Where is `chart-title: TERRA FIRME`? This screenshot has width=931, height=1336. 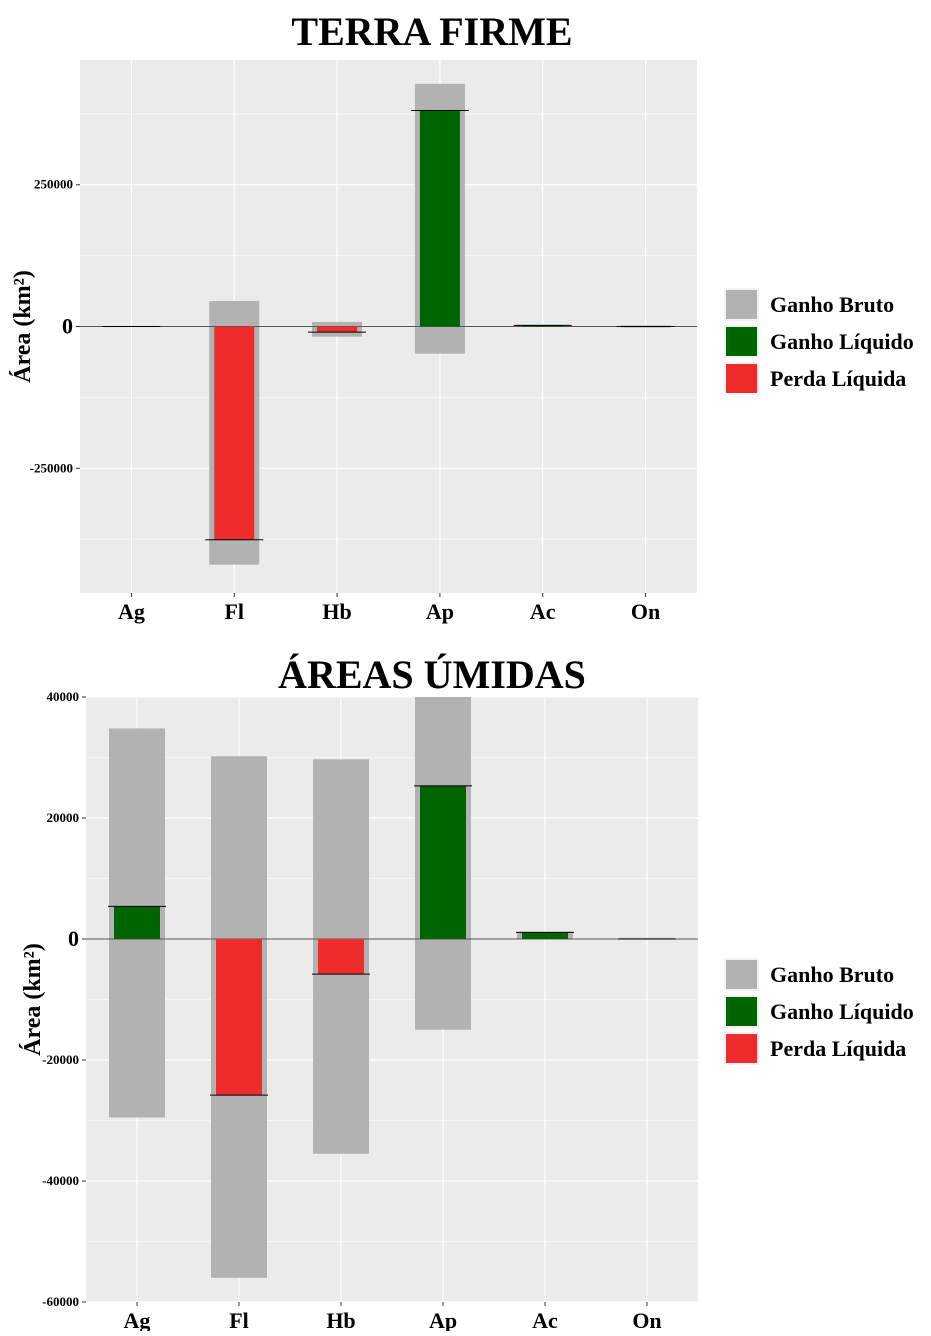
chart-title: TERRA FIRME is located at coordinates (431, 31).